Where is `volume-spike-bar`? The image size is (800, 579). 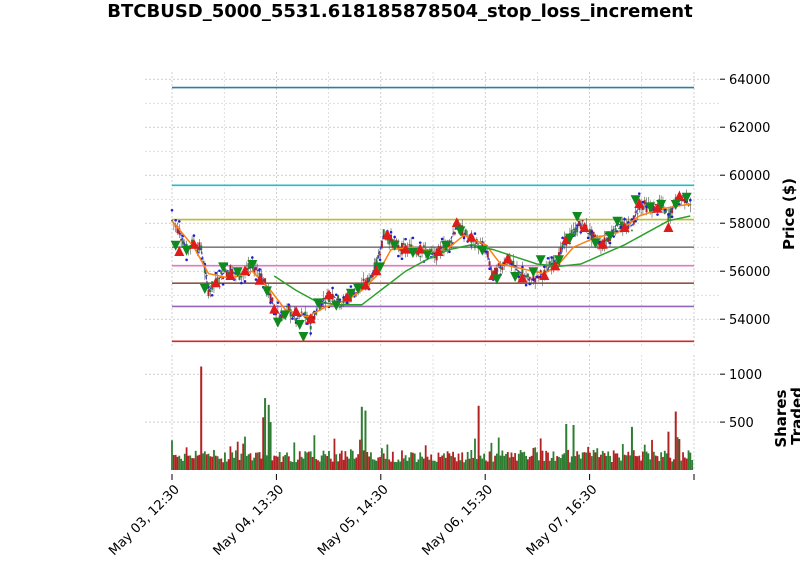 volume-spike-bar is located at coordinates (566, 447).